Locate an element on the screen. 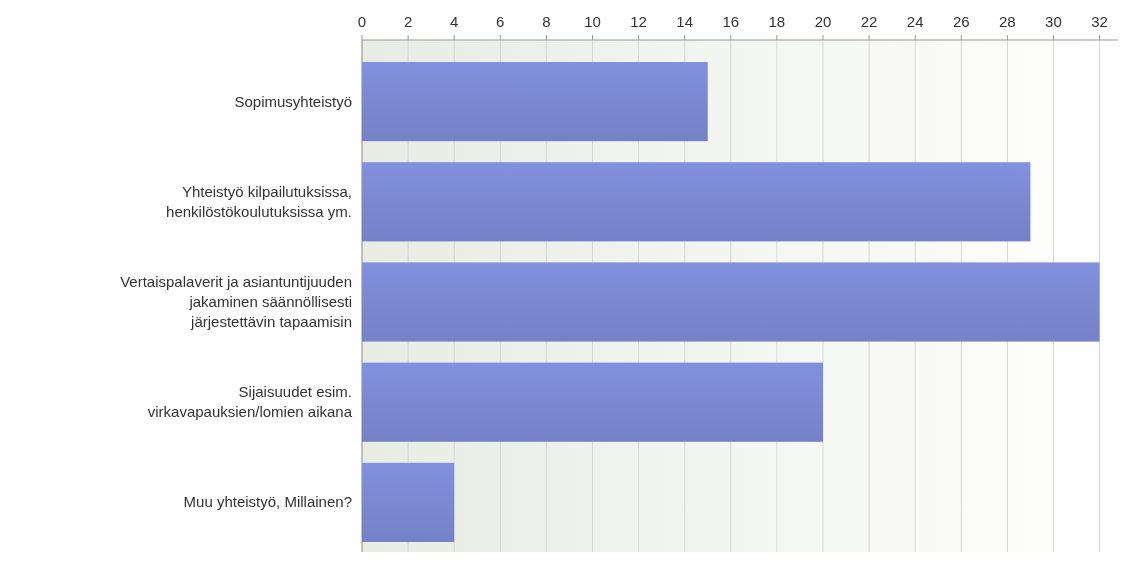 The width and height of the screenshot is (1134, 562). x-tick-label: 18 is located at coordinates (777, 21).